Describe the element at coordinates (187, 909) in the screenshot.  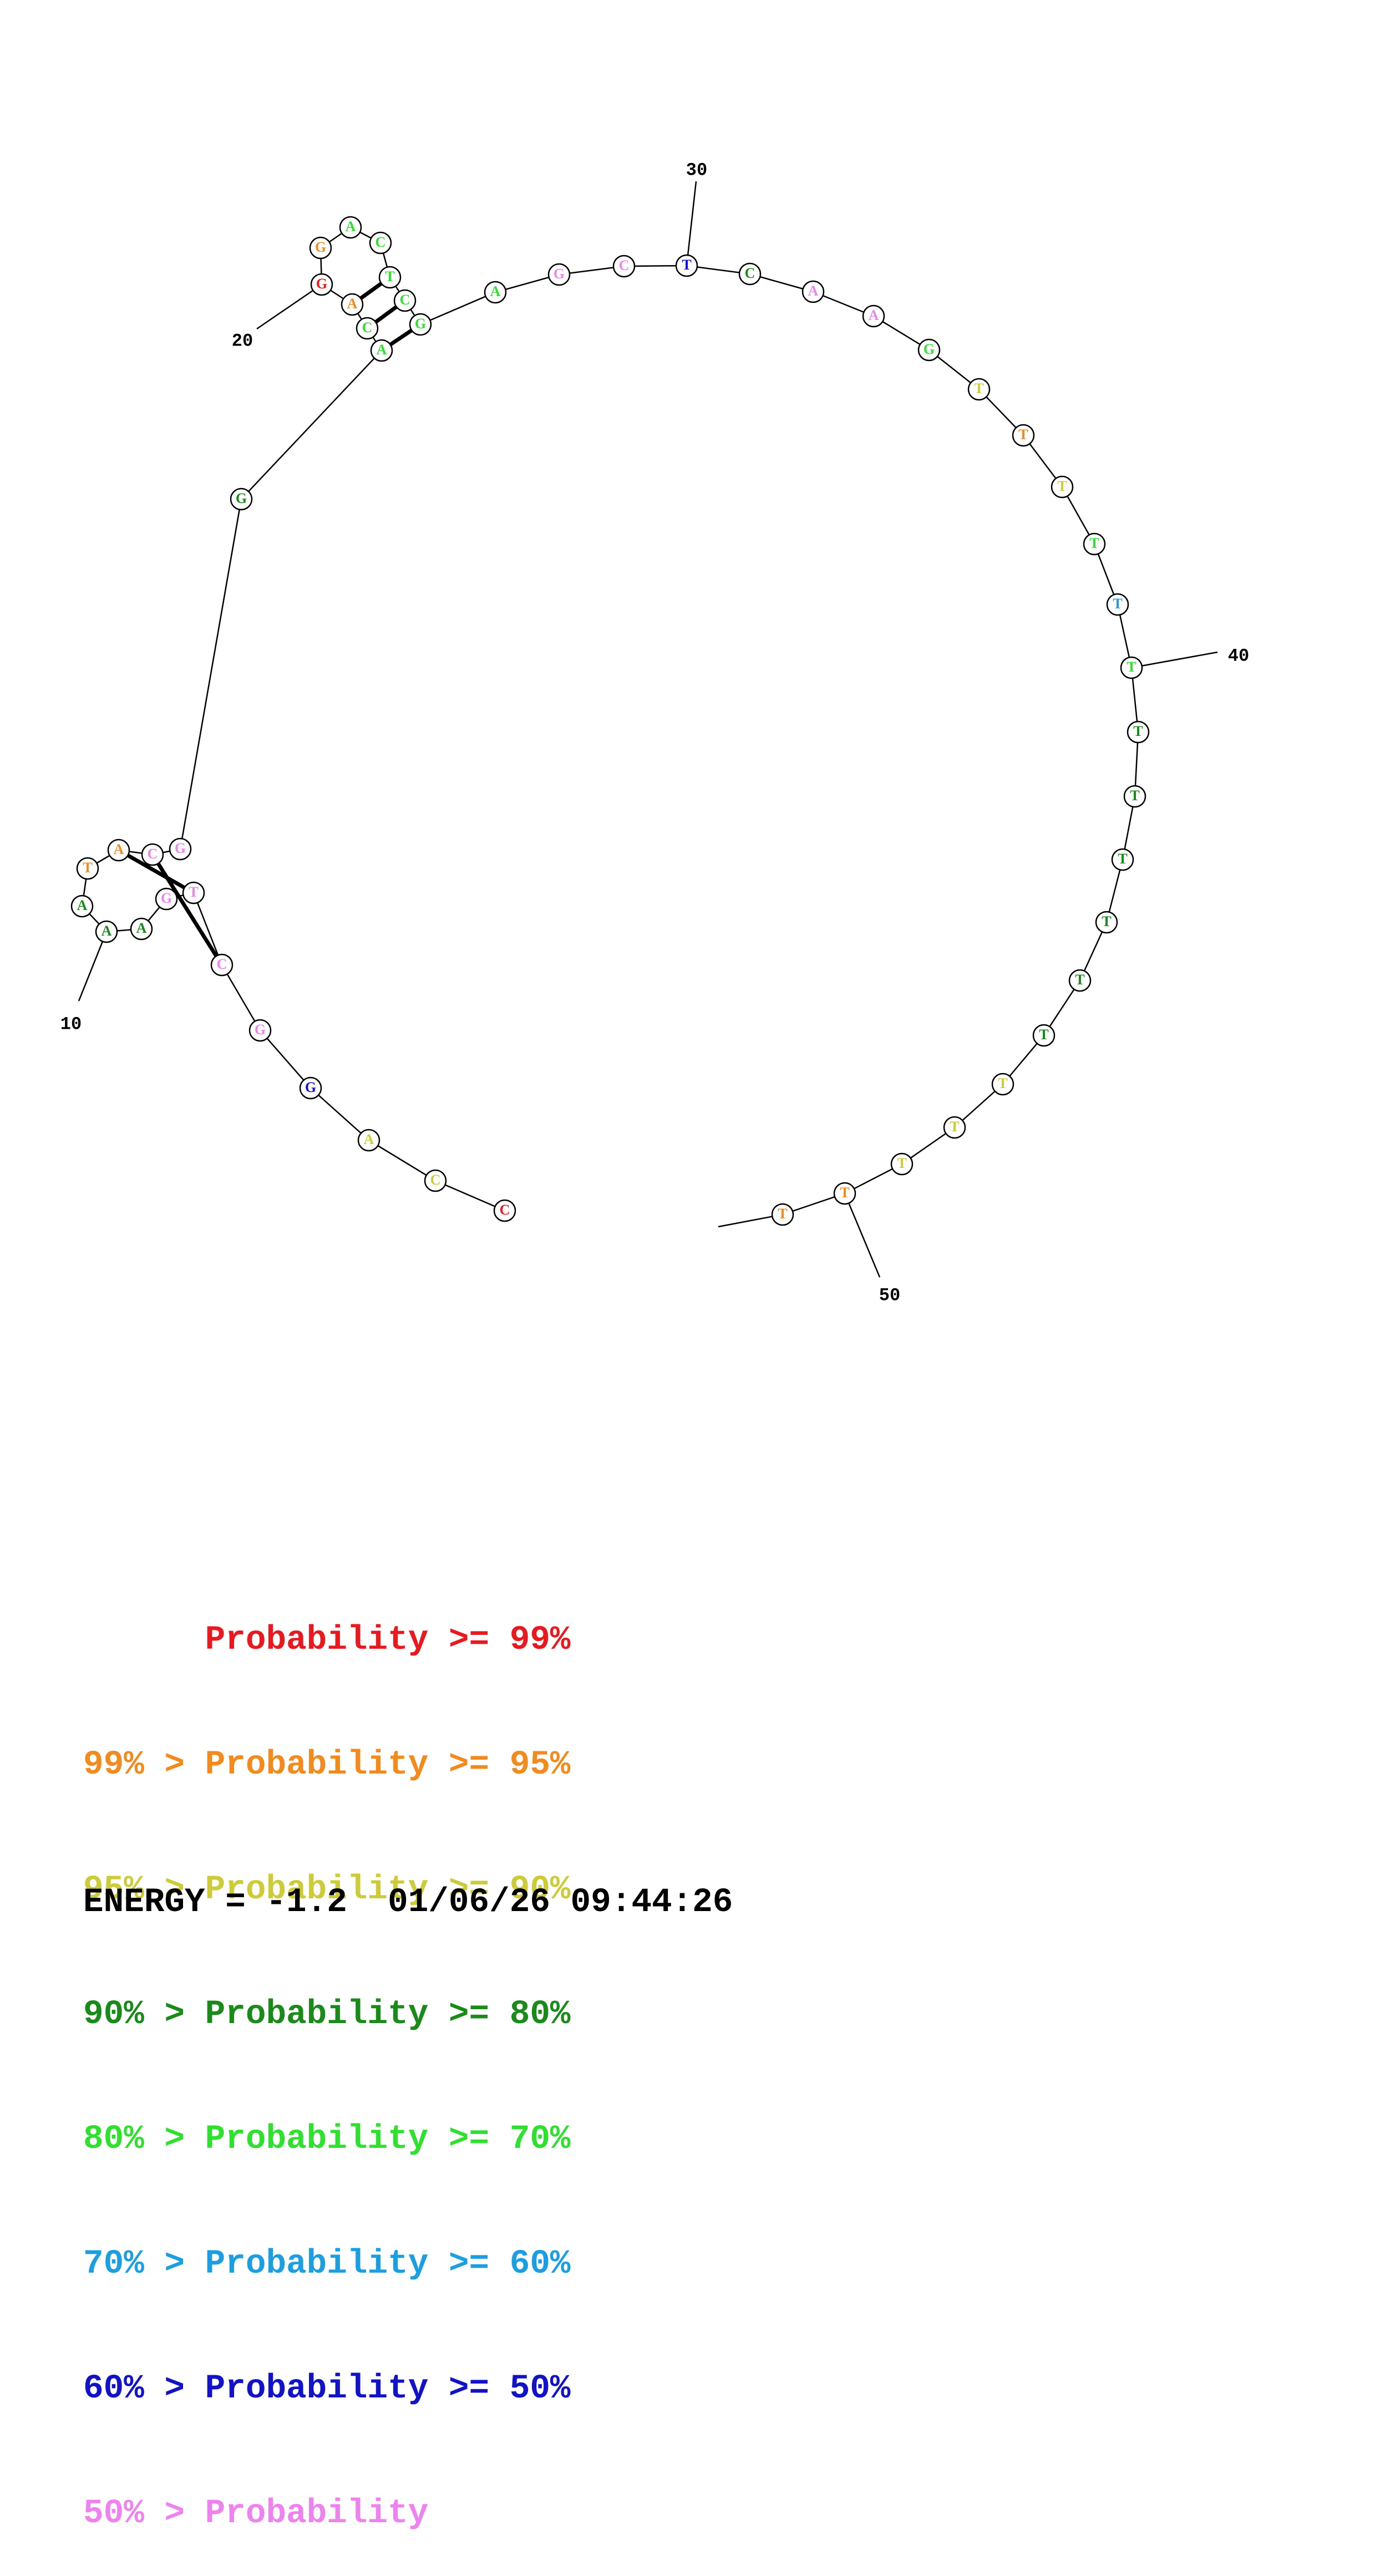
I see `base-pair-bond` at that location.